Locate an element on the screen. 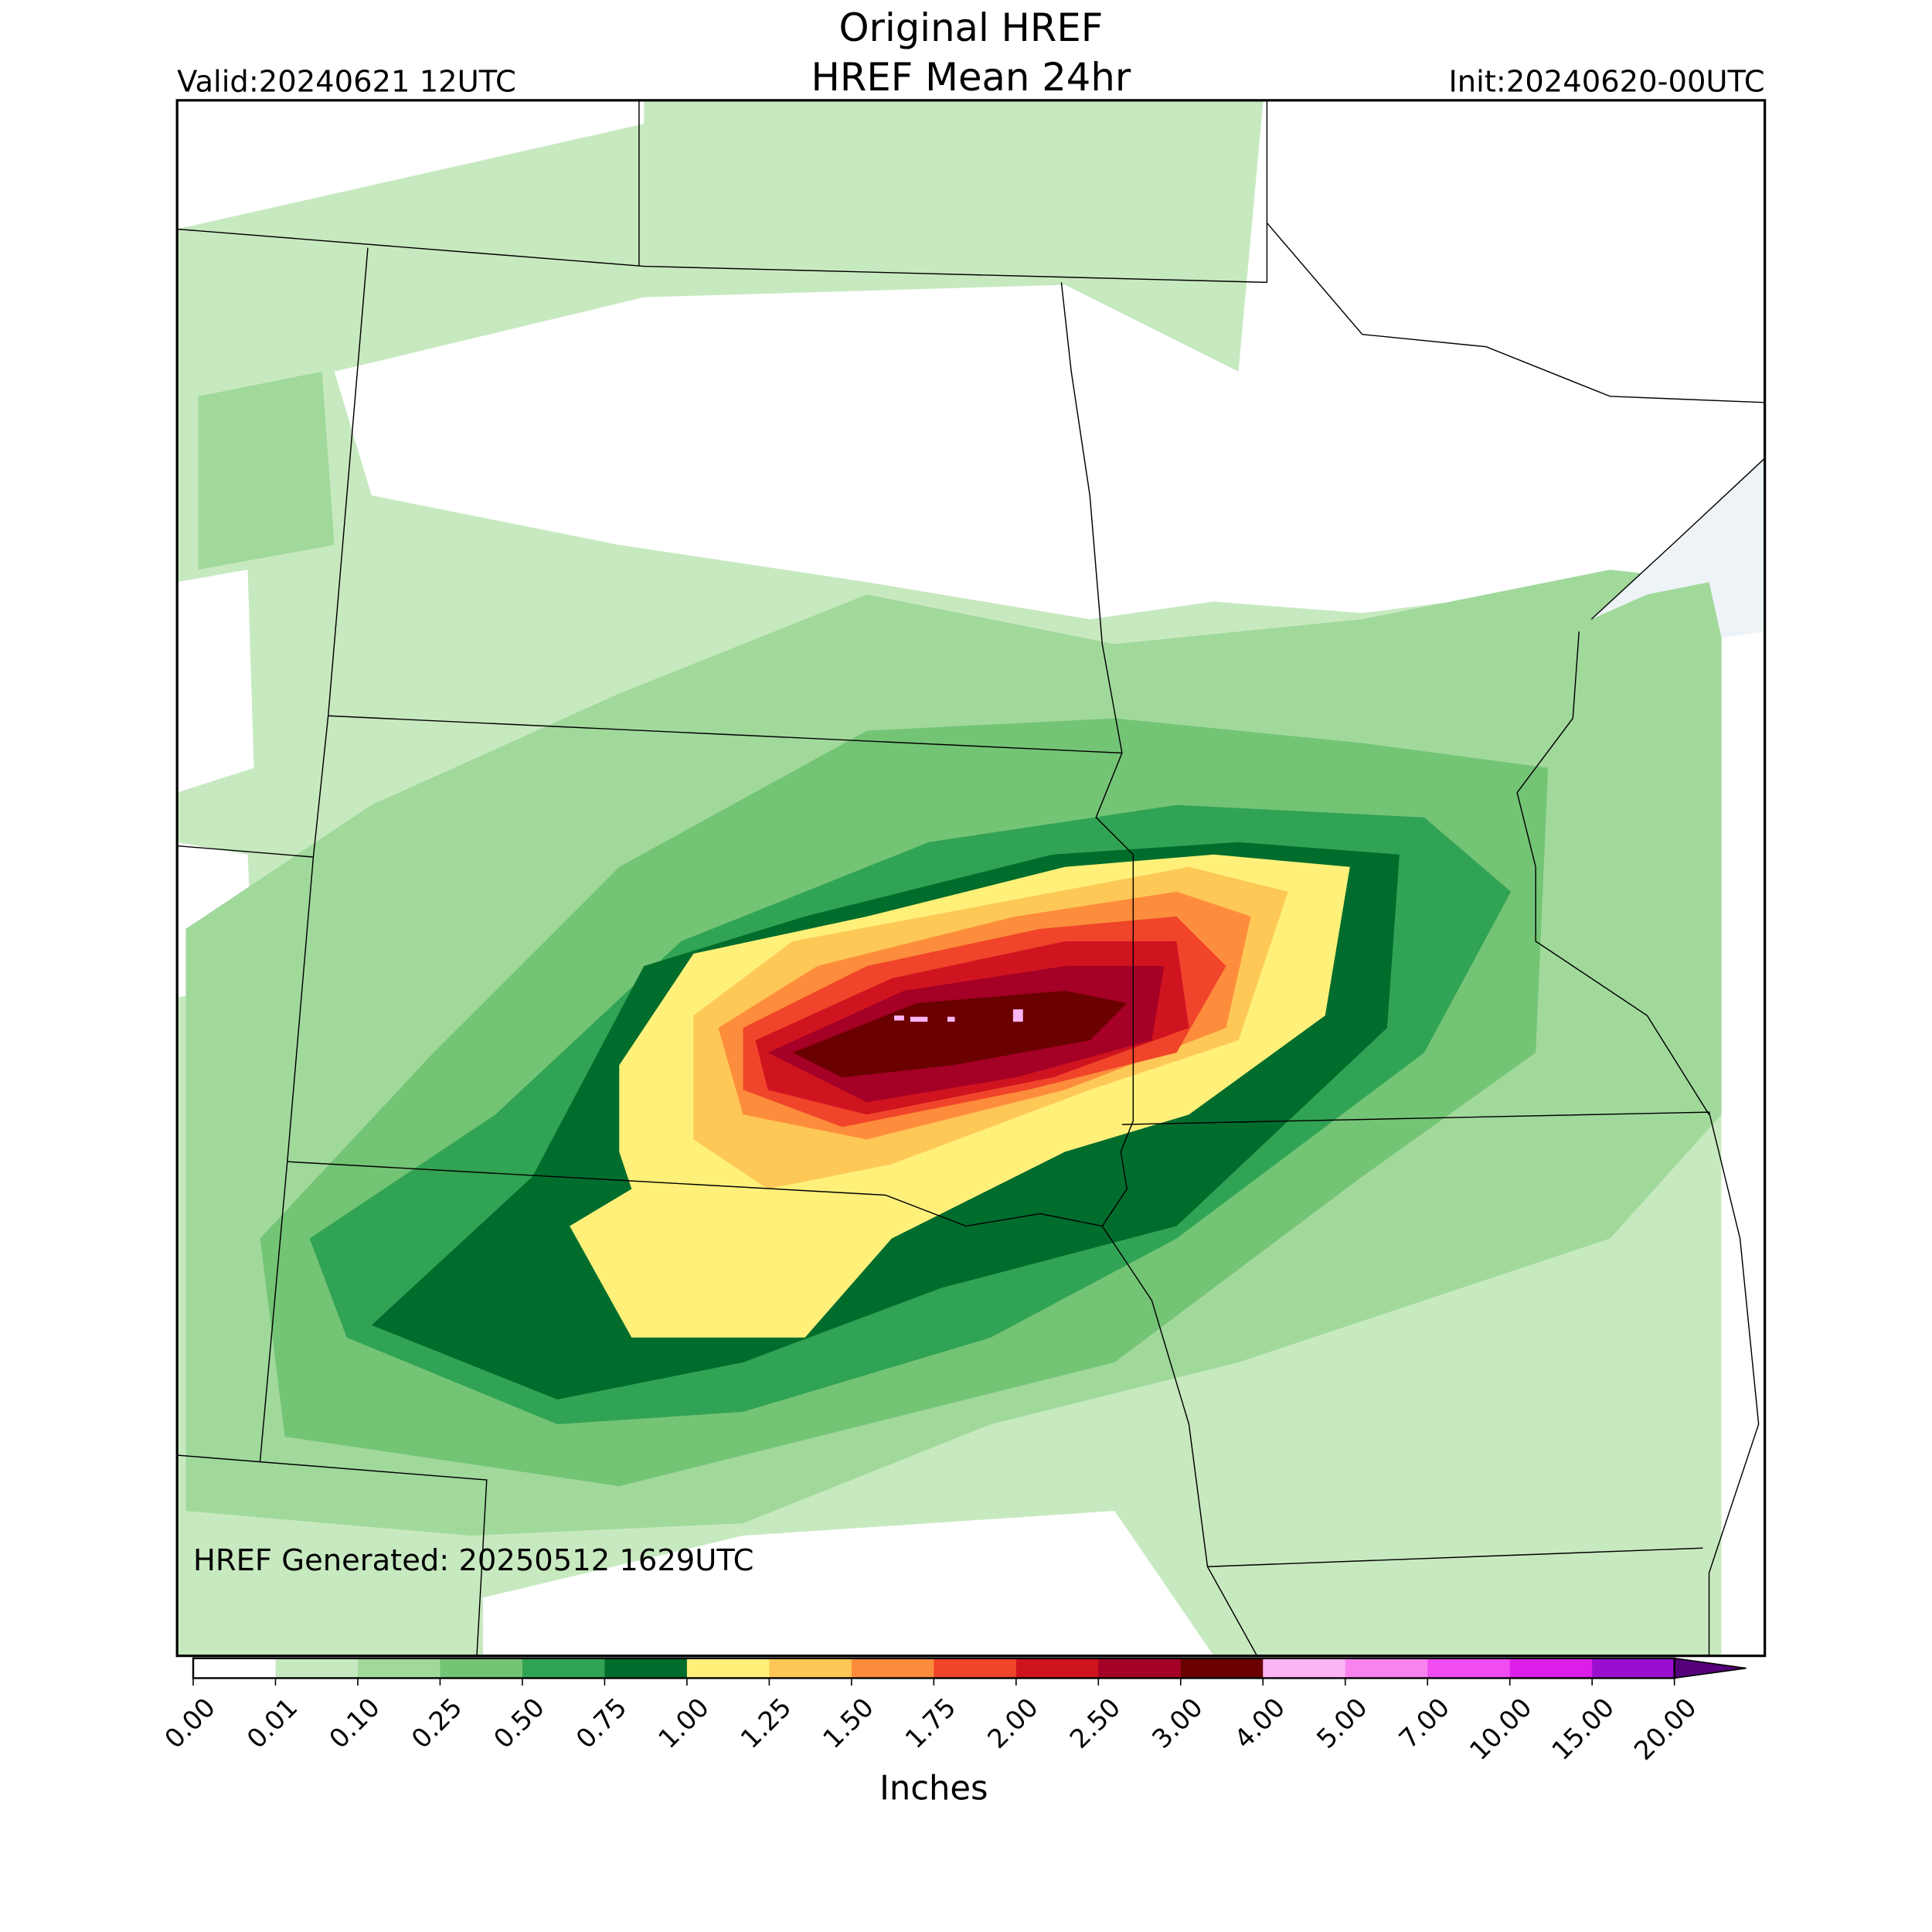 The width and height of the screenshot is (1932, 1932). colorbar-tick-label: 7.00 is located at coordinates (1425, 1724).